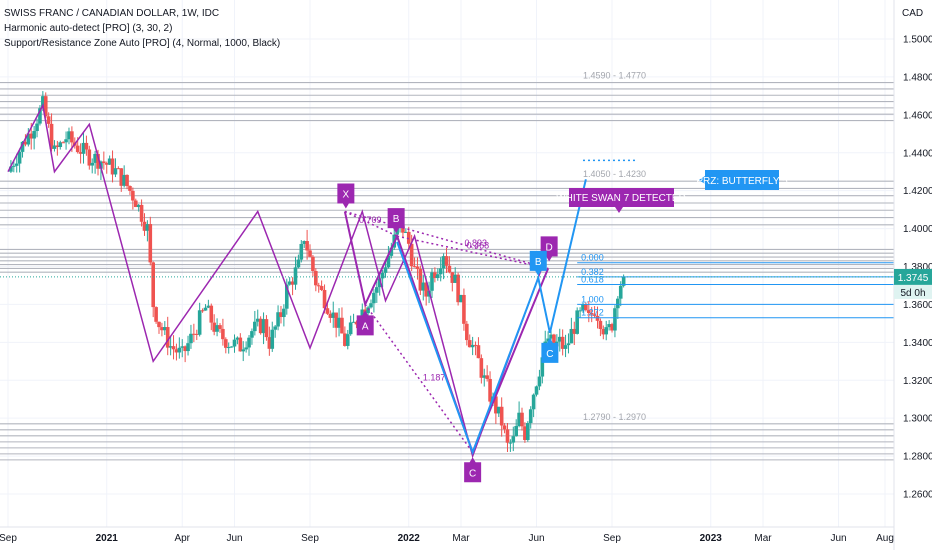 The height and width of the screenshot is (550, 932). What do you see at coordinates (112, 13) in the screenshot?
I see `symbol-title: SWISS FRANC / CANADIAN DOLLAR, 1W, IDC` at bounding box center [112, 13].